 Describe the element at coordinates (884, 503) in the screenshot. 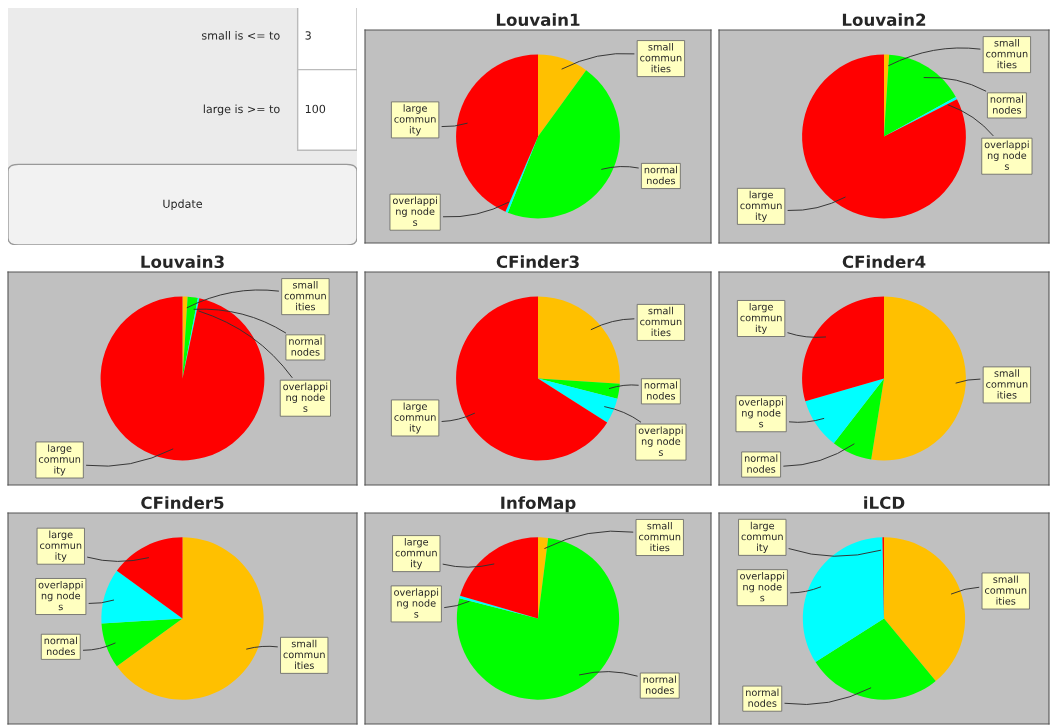

I see `chart-title: iLCD` at that location.